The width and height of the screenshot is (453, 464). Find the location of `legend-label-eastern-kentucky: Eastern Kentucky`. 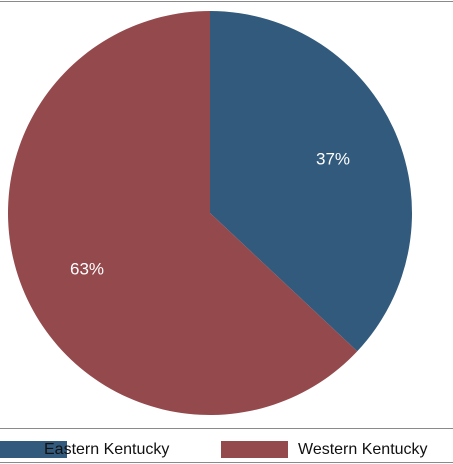

legend-label-eastern-kentucky: Eastern Kentucky is located at coordinates (106, 449).